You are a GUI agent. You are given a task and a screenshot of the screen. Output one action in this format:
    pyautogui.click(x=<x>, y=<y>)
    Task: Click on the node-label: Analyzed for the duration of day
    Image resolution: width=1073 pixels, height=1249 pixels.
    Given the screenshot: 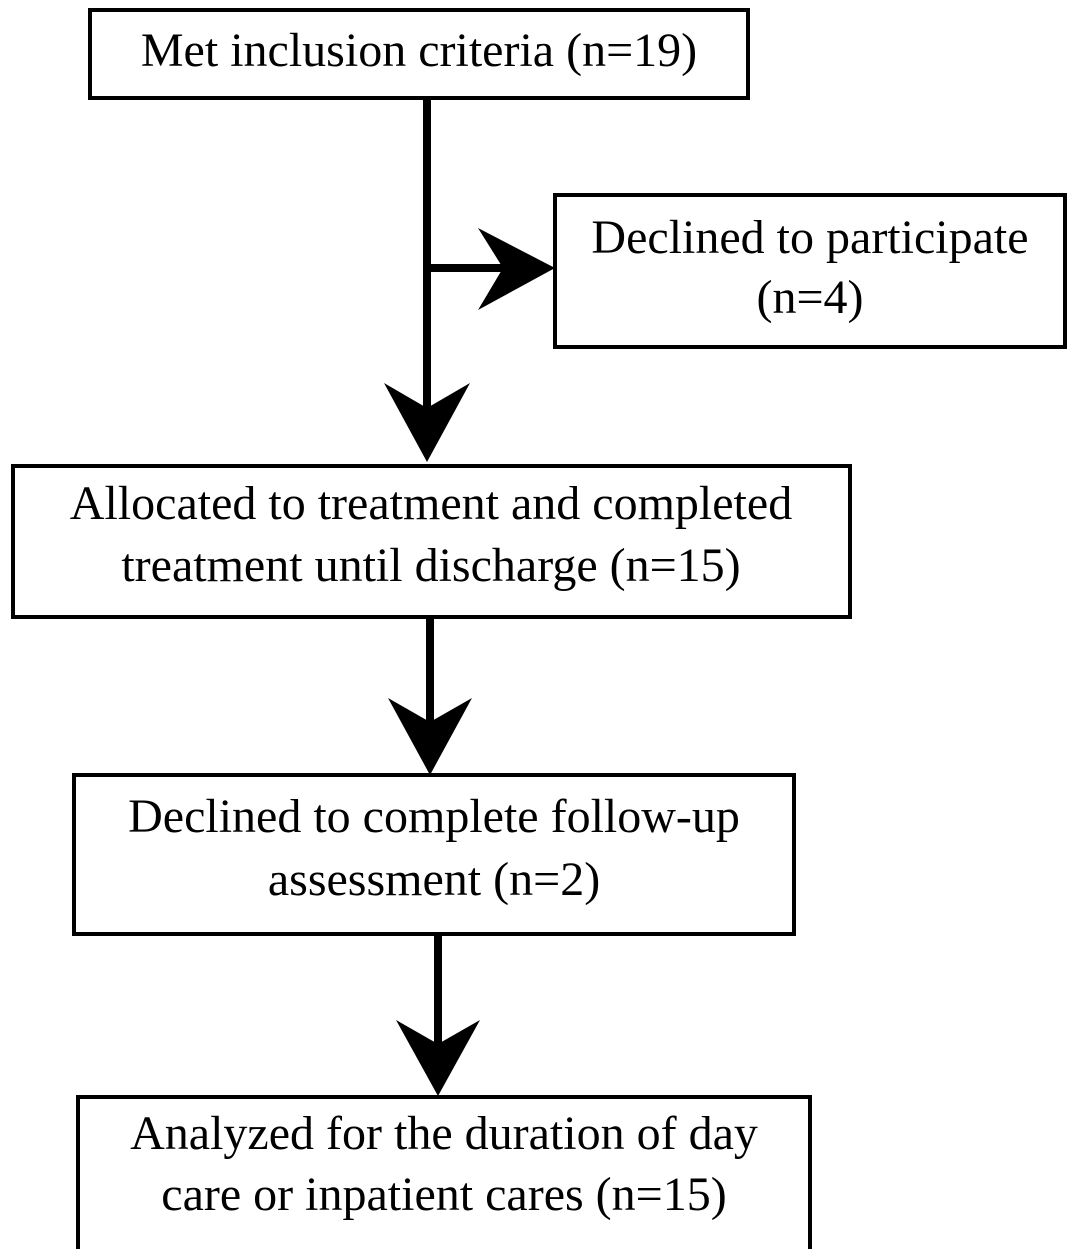 What is the action you would take?
    pyautogui.click(x=444, y=1133)
    